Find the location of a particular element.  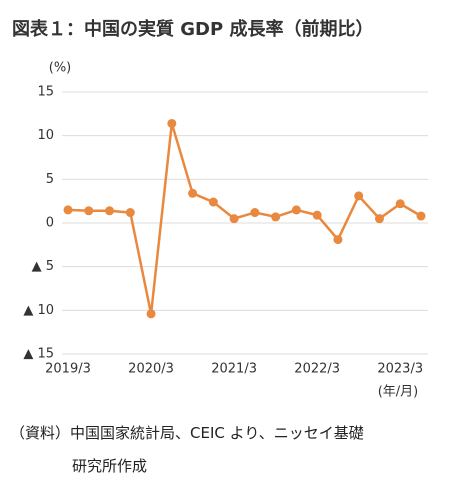

y-tick-label: 10 is located at coordinates (45, 135).